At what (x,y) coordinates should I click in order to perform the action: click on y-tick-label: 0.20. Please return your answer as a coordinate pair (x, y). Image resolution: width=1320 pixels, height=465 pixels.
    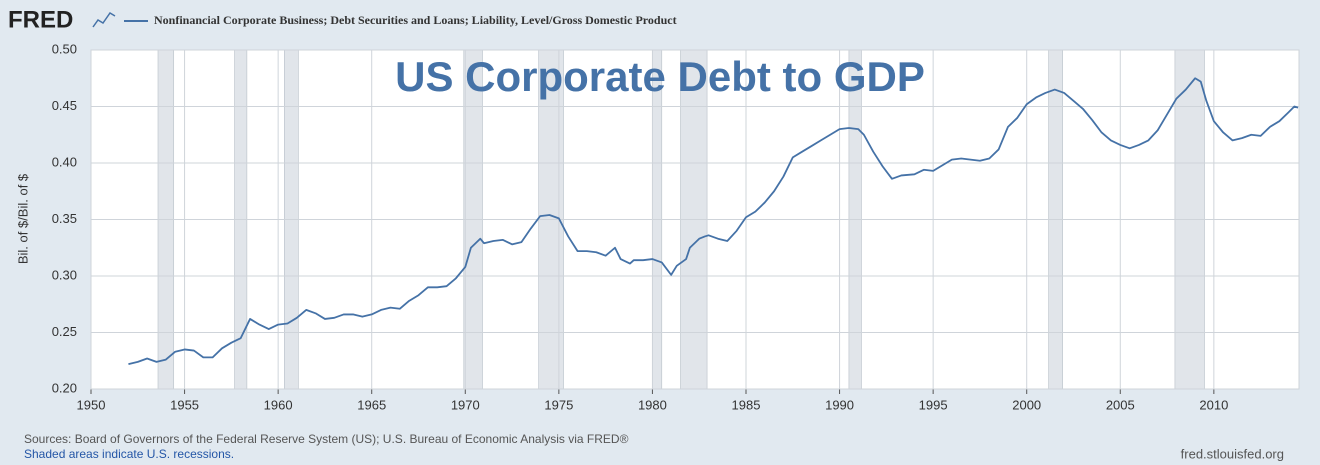
    Looking at the image, I should click on (64, 387).